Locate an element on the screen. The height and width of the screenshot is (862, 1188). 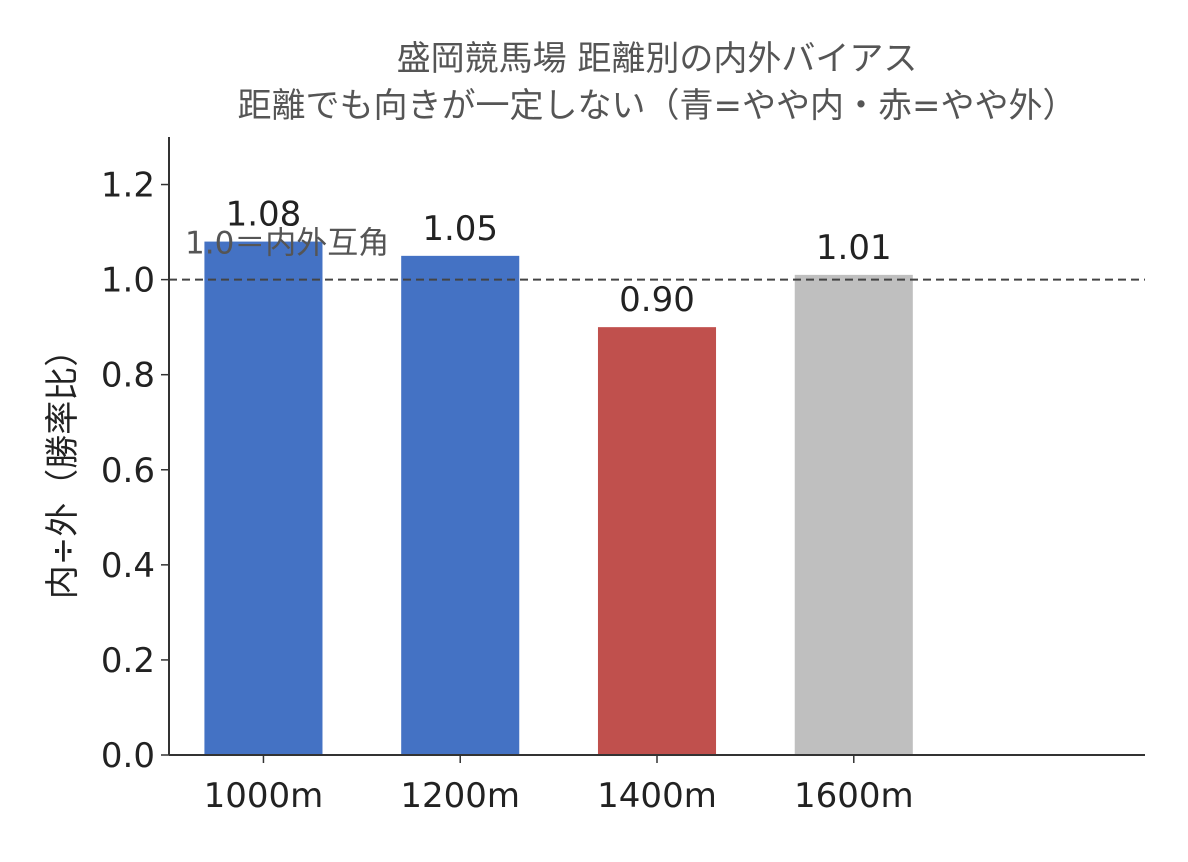
y-tick-label: 0.0 is located at coordinates (128, 756).